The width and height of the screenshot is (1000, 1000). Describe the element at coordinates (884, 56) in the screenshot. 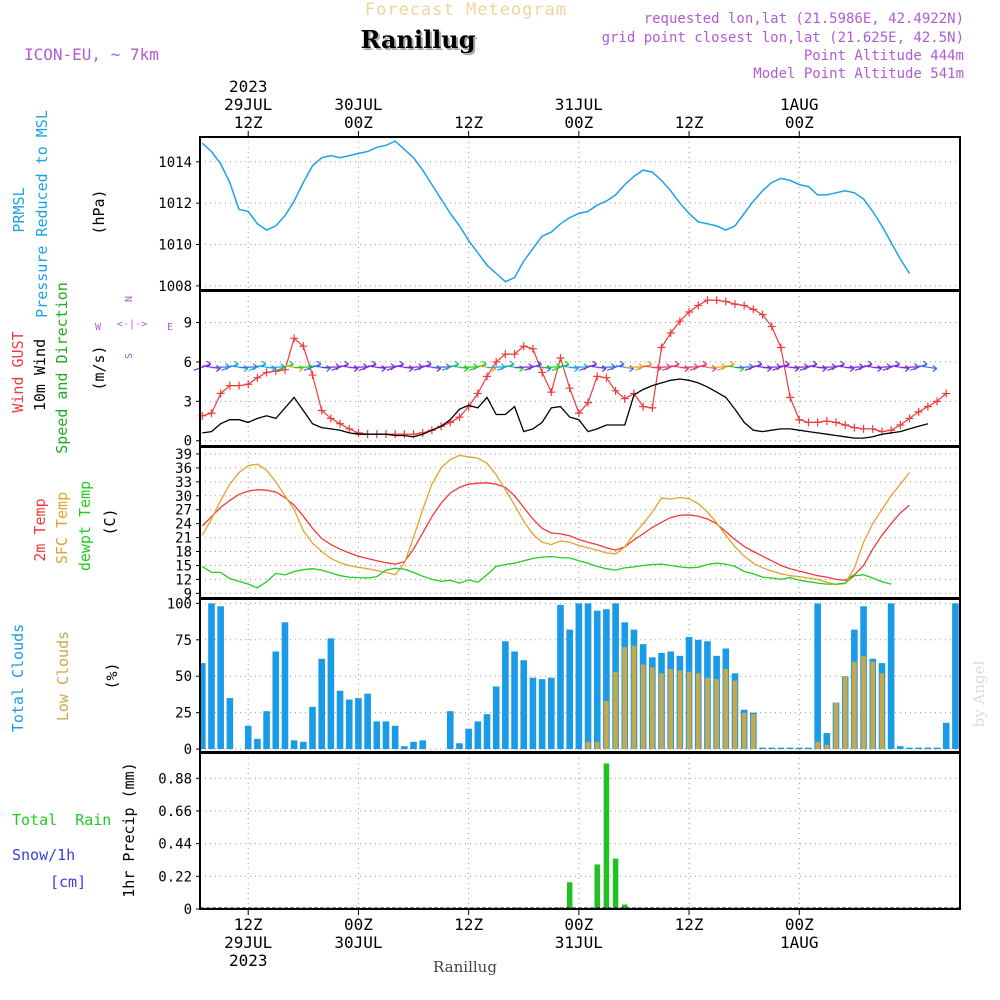

I see `point-altitude: Point Altitude 444m` at that location.